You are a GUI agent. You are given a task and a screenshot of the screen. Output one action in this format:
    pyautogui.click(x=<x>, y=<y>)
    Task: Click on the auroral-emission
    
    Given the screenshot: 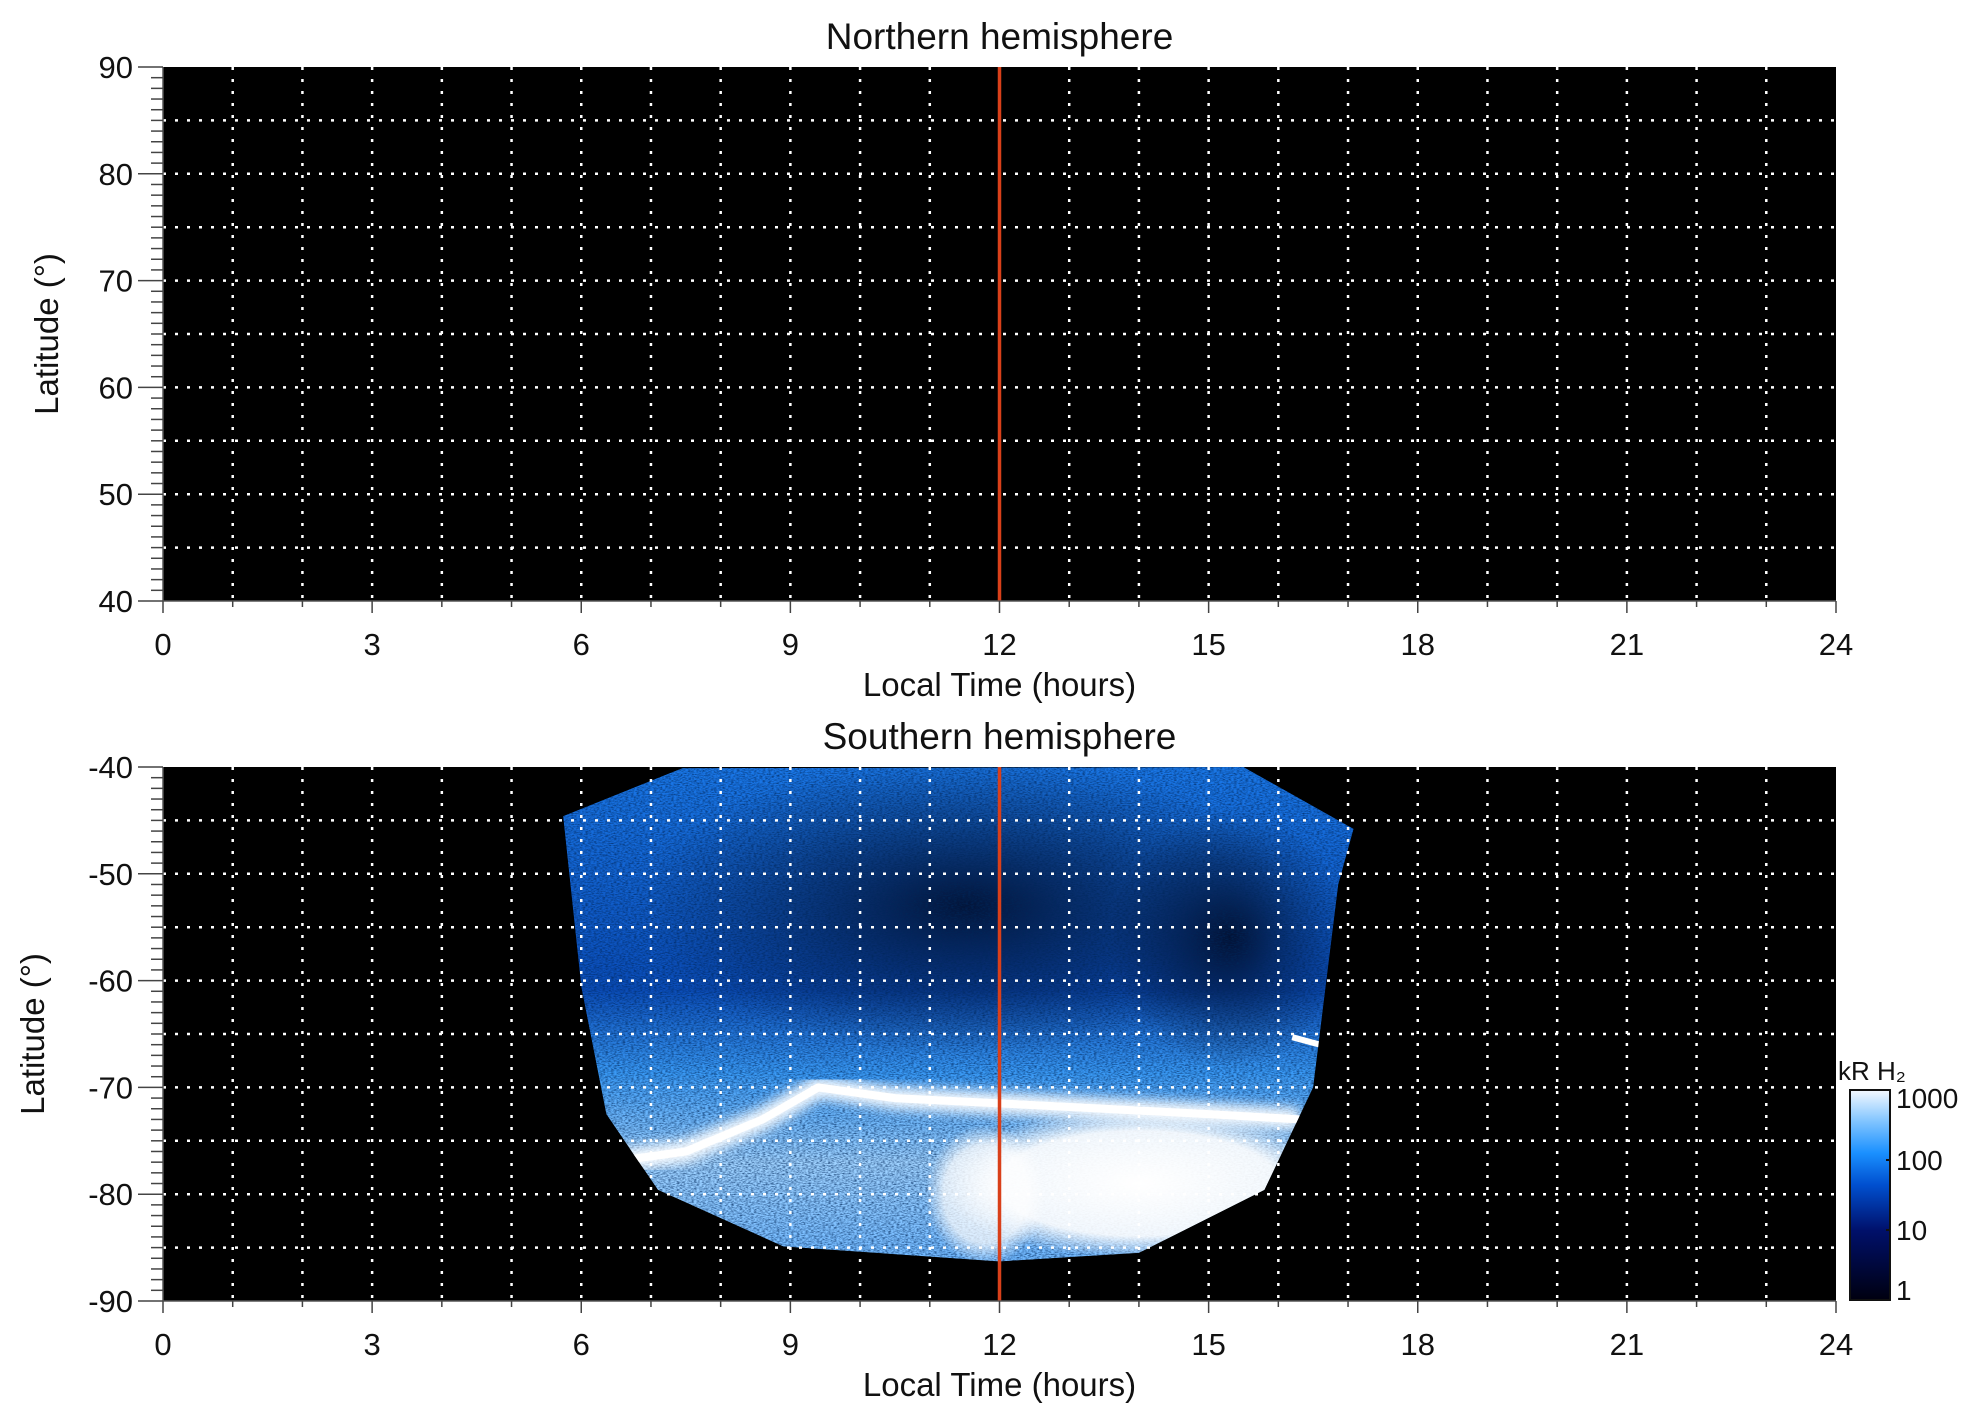 What is the action you would take?
    pyautogui.click(x=958, y=1014)
    